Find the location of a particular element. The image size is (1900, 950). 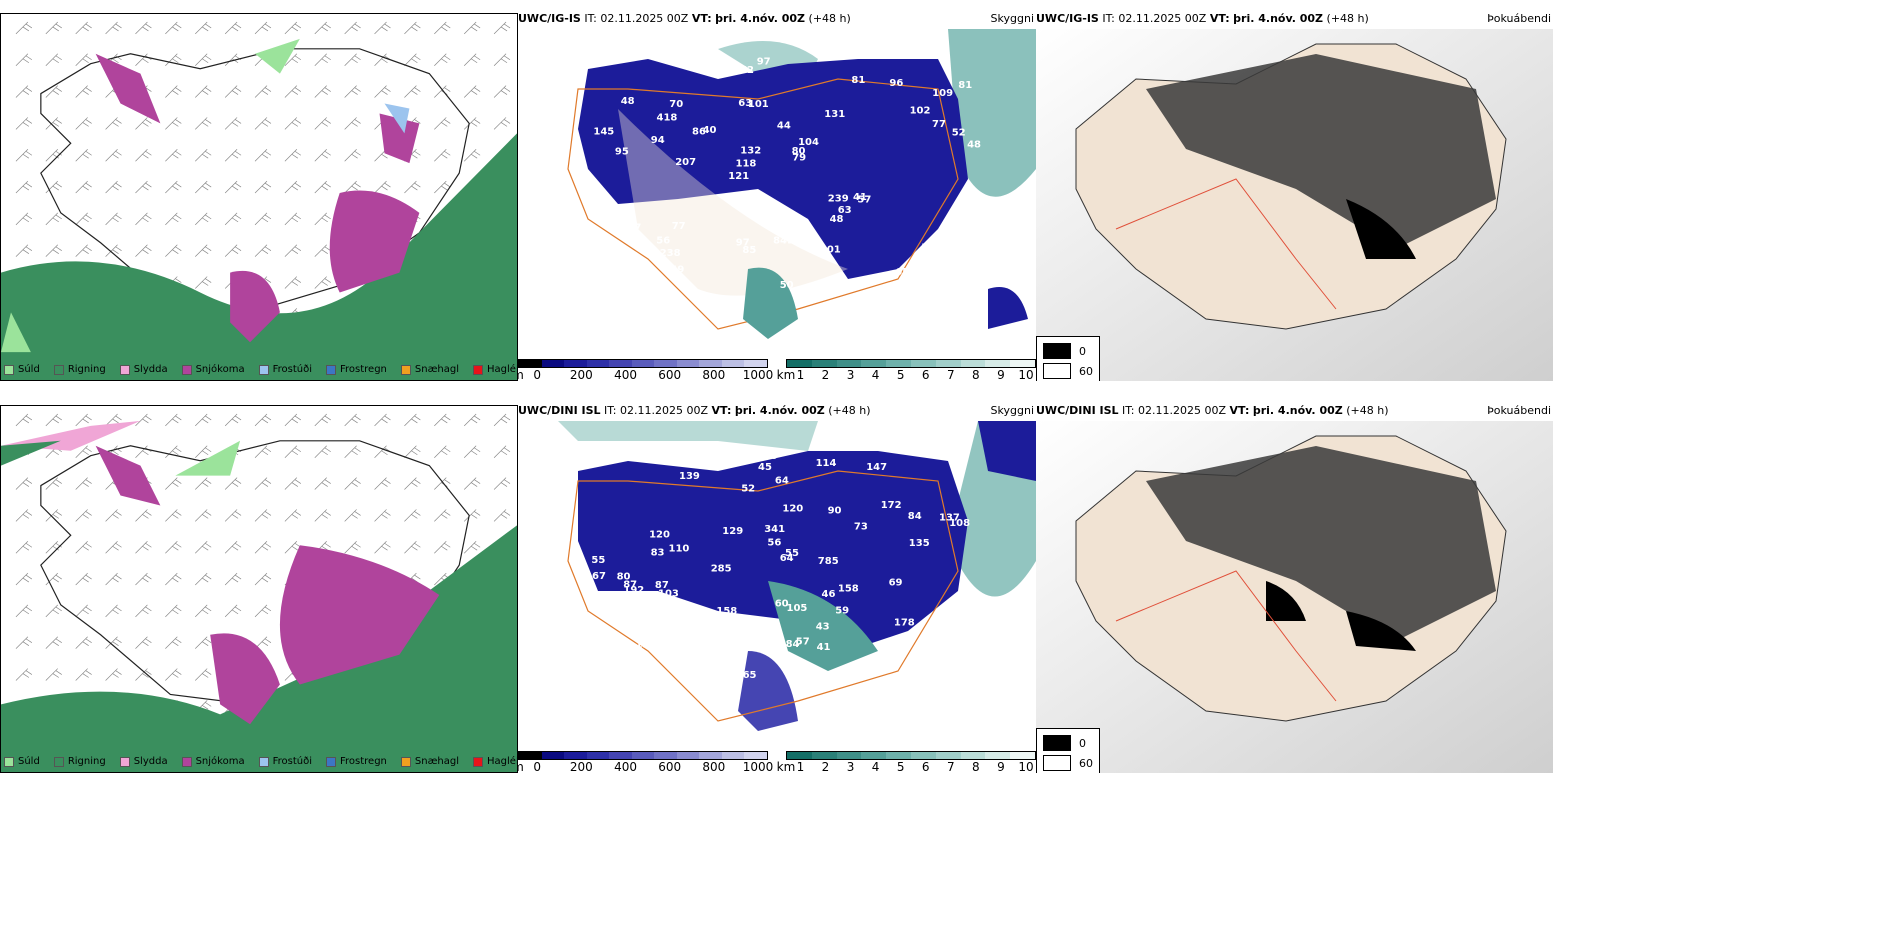

vis-number: 87 is located at coordinates (630, 584).